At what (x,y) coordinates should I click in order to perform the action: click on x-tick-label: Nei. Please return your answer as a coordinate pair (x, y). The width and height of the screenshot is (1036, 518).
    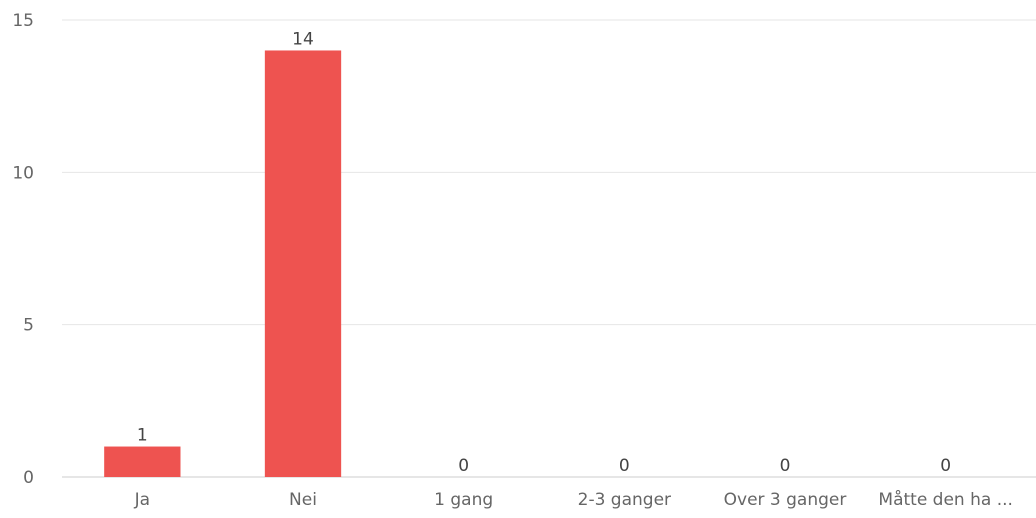
    Looking at the image, I should click on (303, 500).